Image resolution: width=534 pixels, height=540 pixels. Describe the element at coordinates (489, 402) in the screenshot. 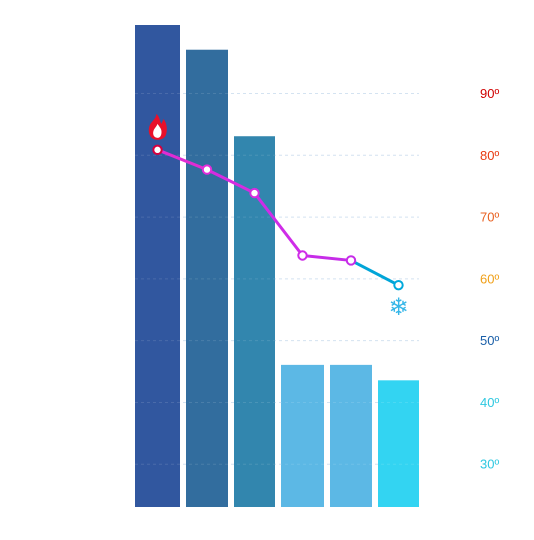

I see `y-tick-label: 40º` at that location.